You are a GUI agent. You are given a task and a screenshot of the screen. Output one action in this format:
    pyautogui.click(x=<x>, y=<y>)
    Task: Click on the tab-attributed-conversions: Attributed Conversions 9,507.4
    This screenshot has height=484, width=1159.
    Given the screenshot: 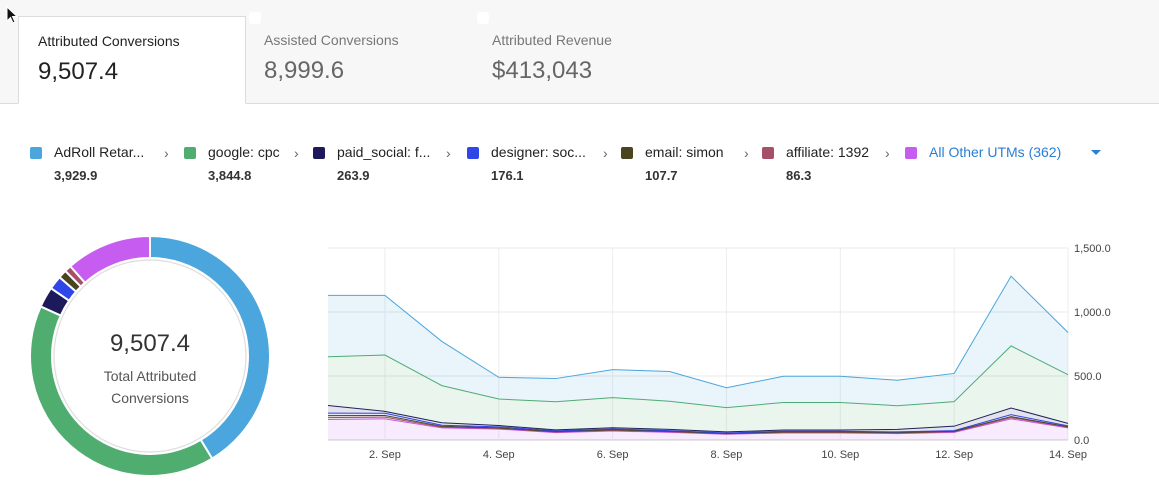 What is the action you would take?
    pyautogui.click(x=132, y=60)
    